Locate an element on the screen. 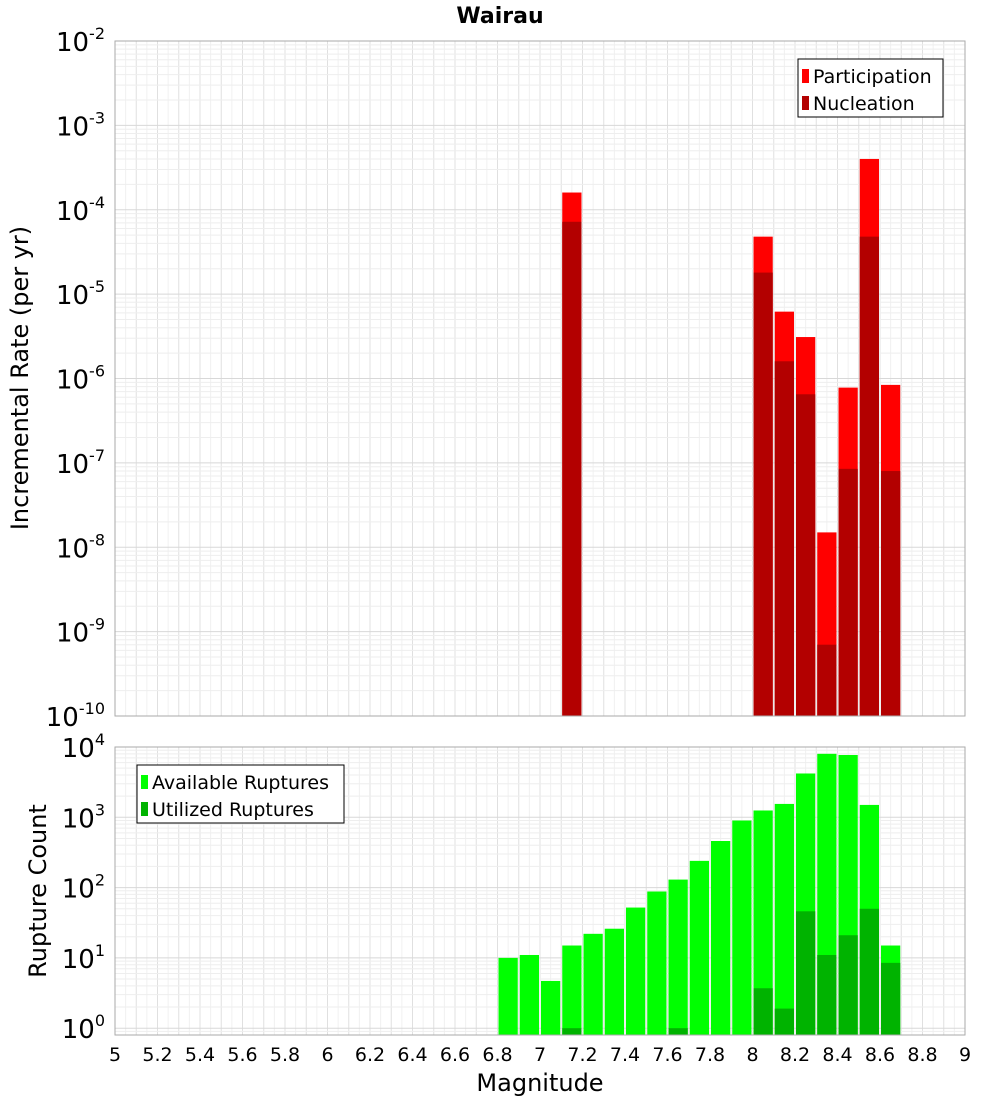 This screenshot has width=1000, height=1104. x-tick-label: 6.2 is located at coordinates (370, 1055).